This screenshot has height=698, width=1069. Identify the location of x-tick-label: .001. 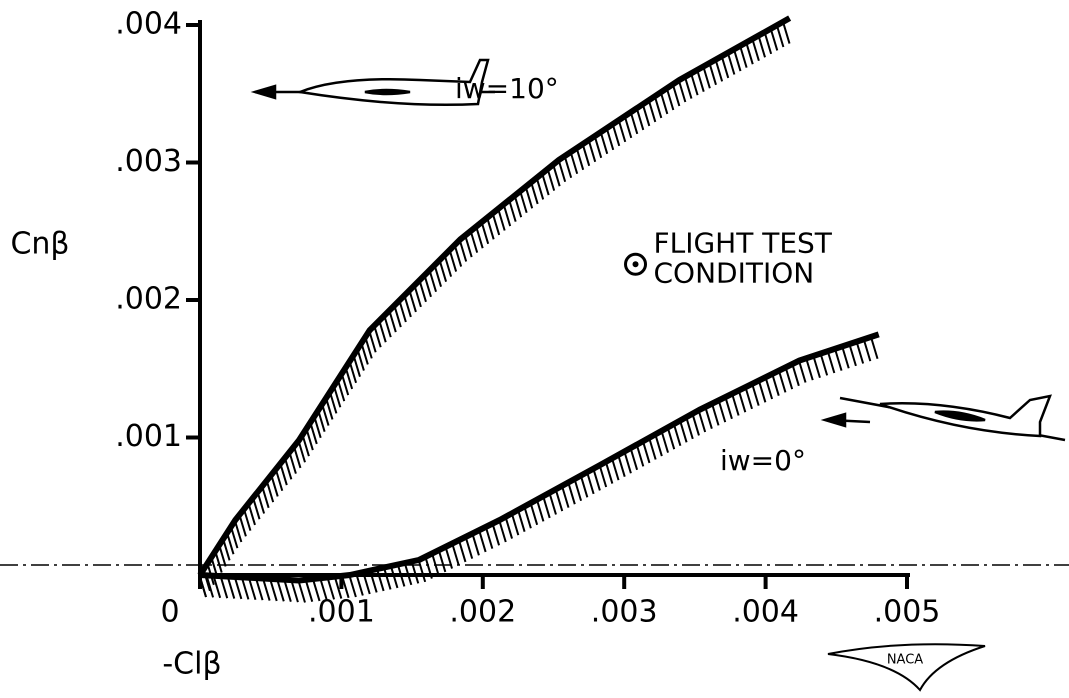
(341, 612).